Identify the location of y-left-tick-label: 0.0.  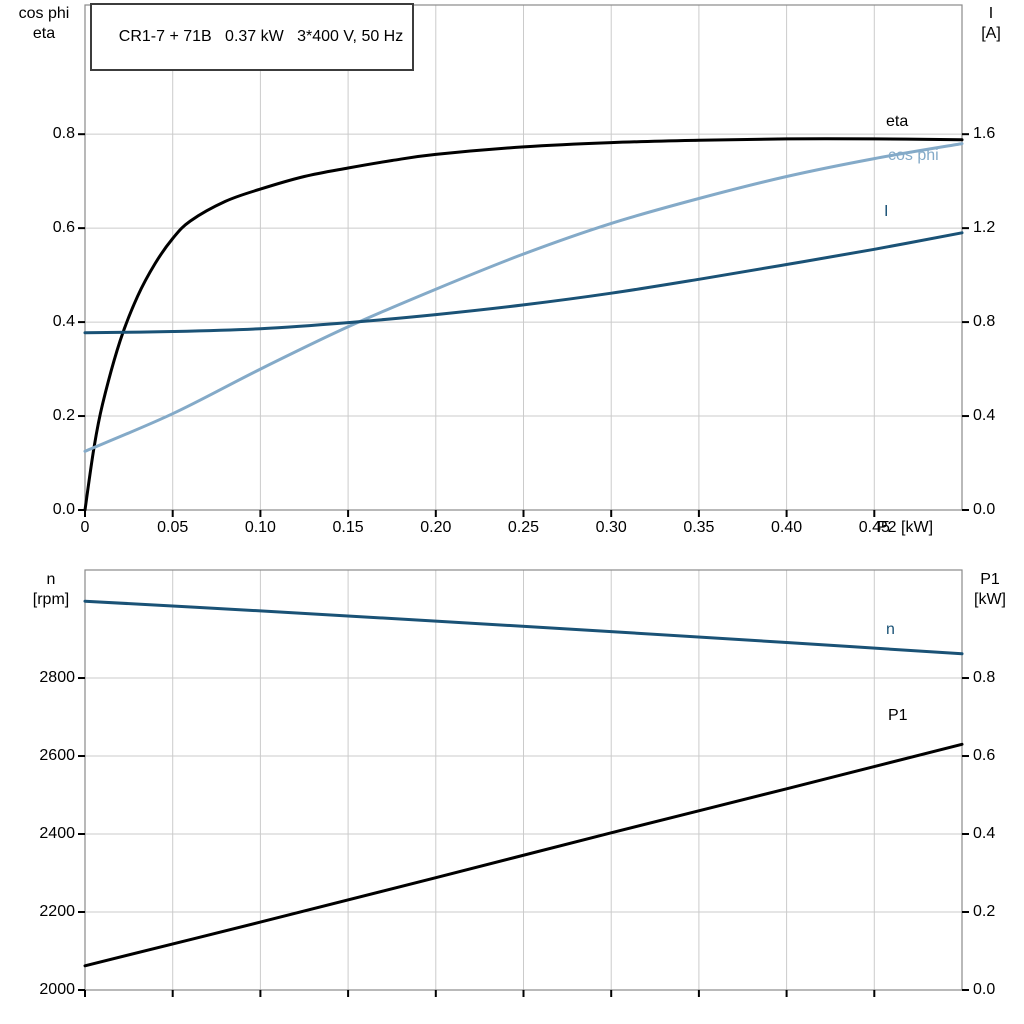
(63, 509).